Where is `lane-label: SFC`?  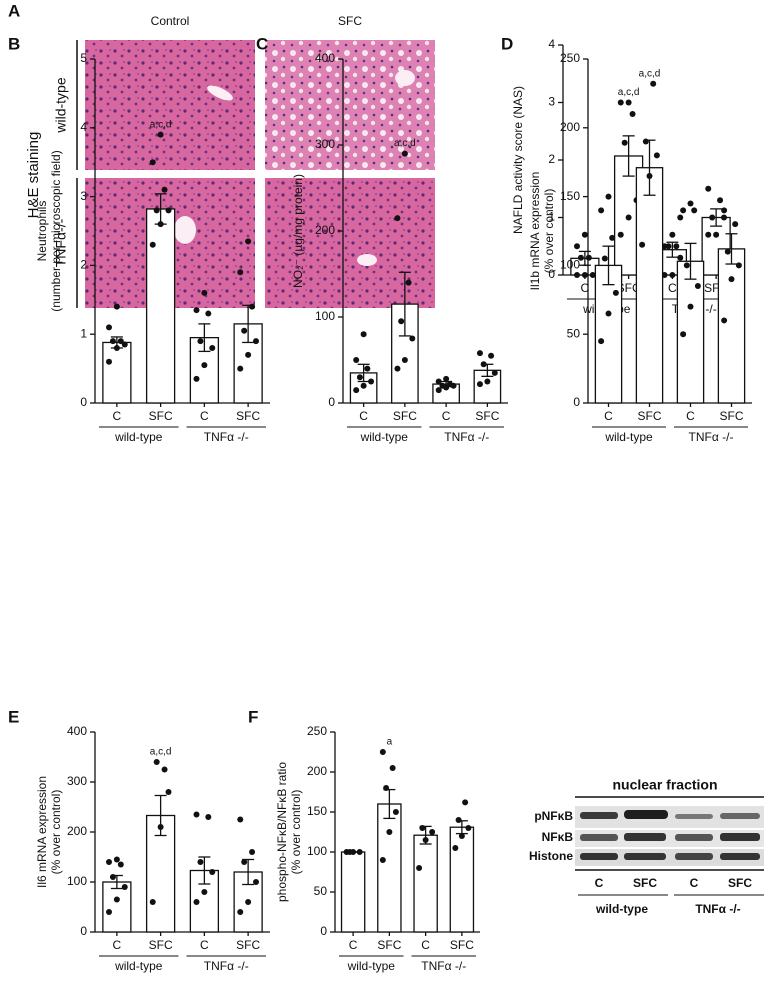 lane-label: SFC is located at coordinates (645, 883).